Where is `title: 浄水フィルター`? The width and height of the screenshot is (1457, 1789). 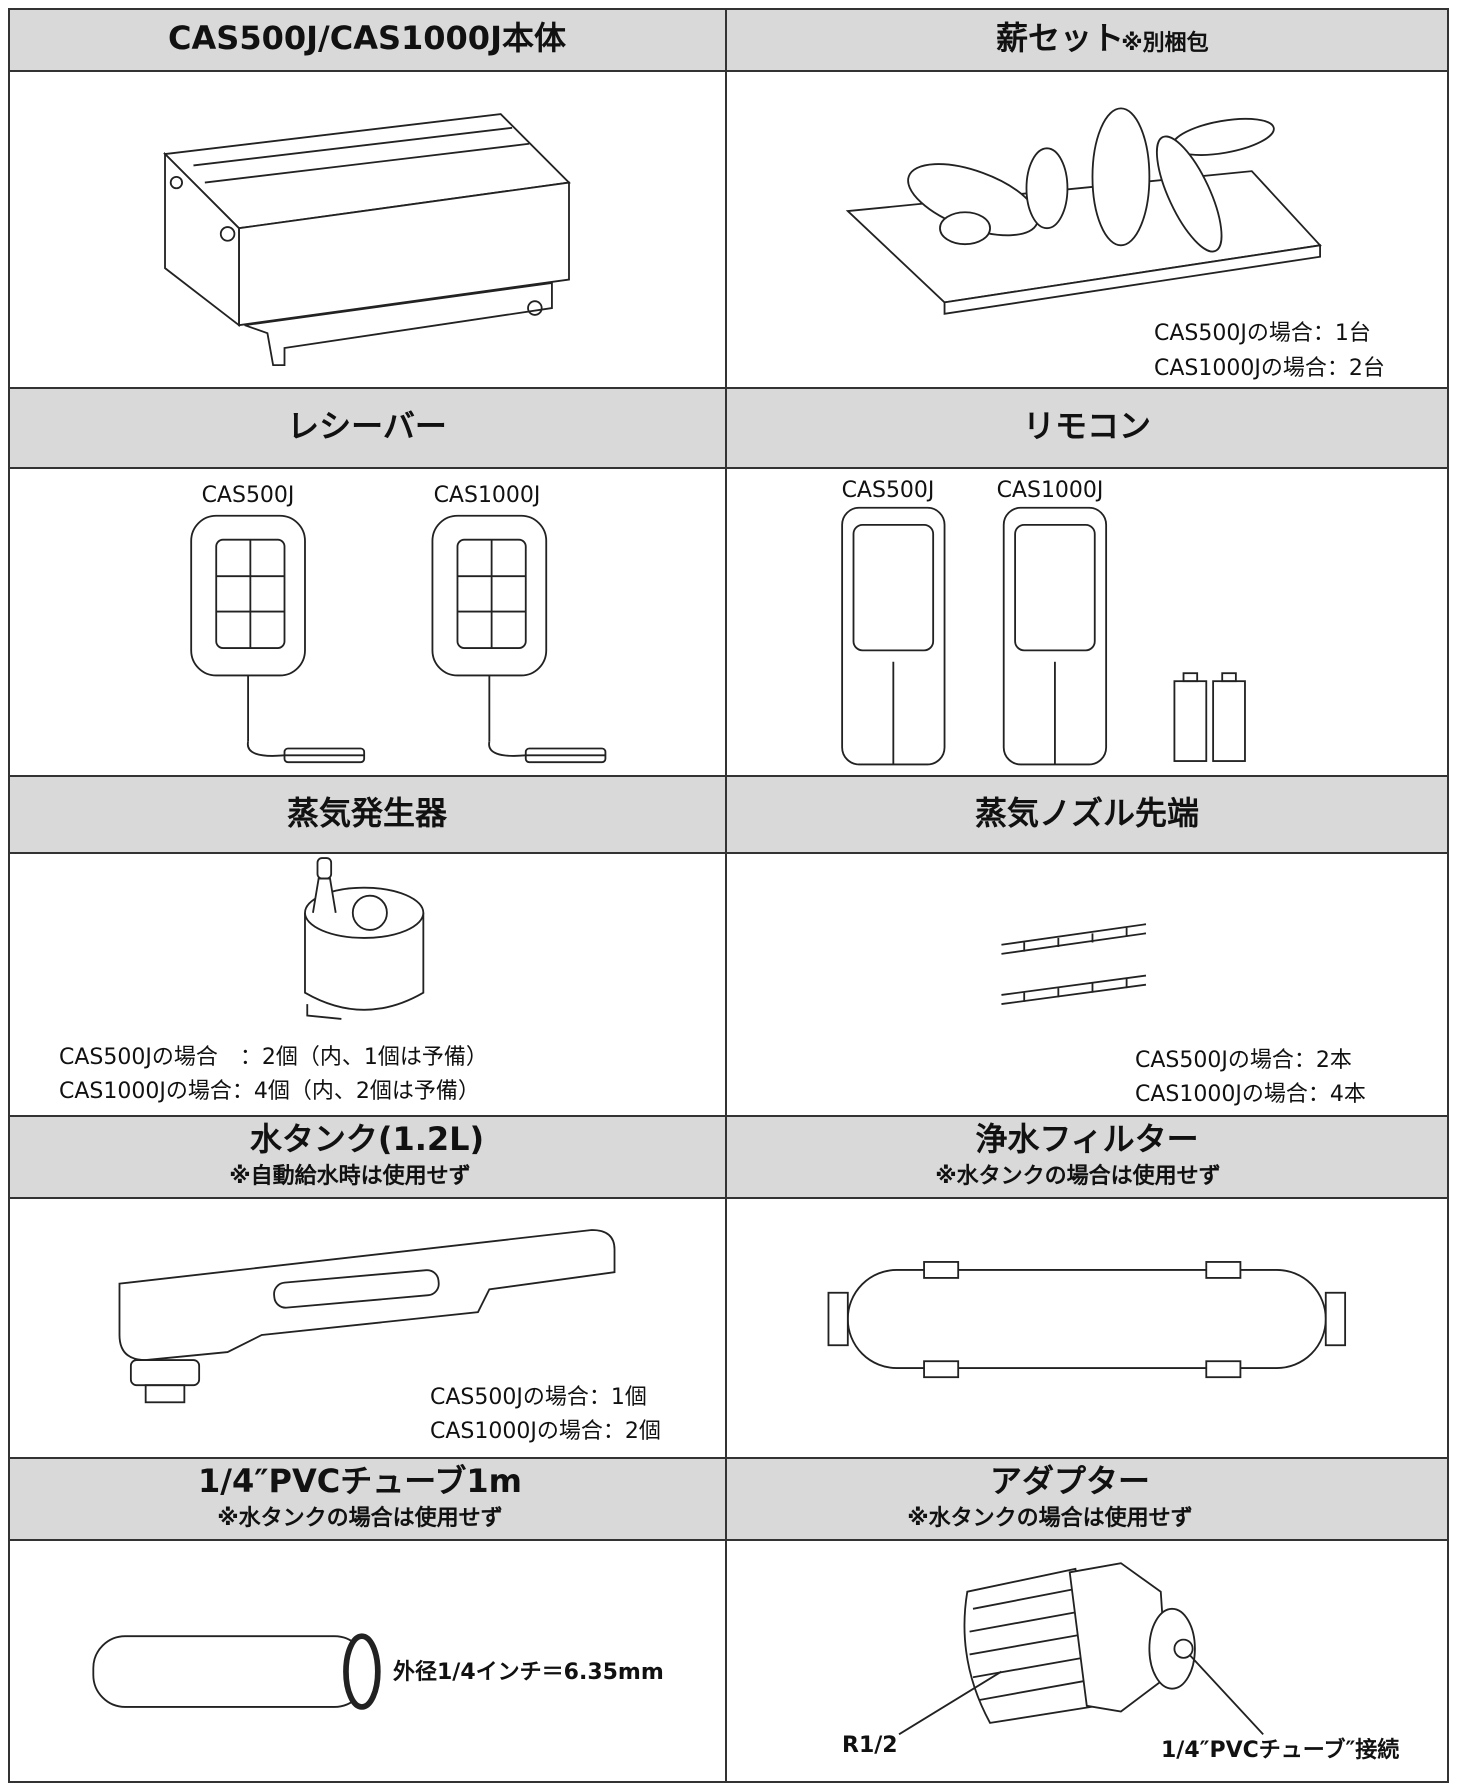
title: 浄水フィルター is located at coordinates (1086, 1139).